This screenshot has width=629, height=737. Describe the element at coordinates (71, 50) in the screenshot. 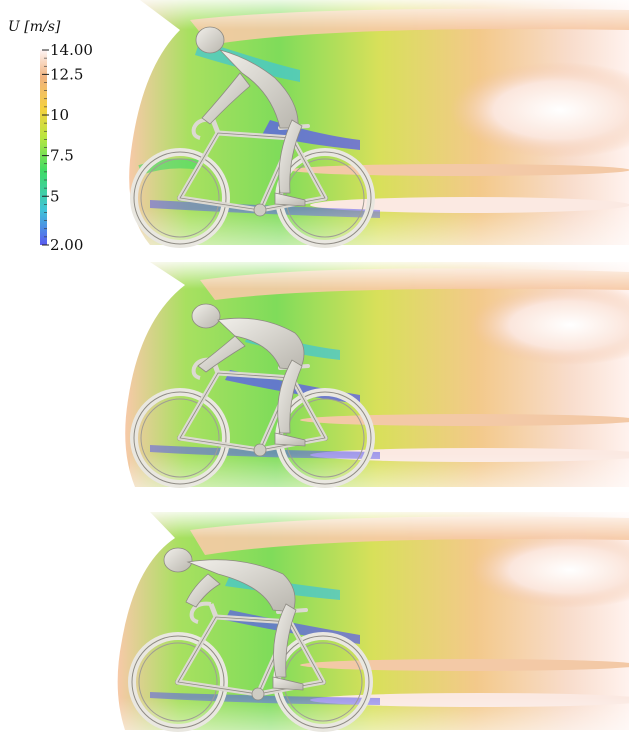

I see `colorbar-tick-label: 14.00` at that location.